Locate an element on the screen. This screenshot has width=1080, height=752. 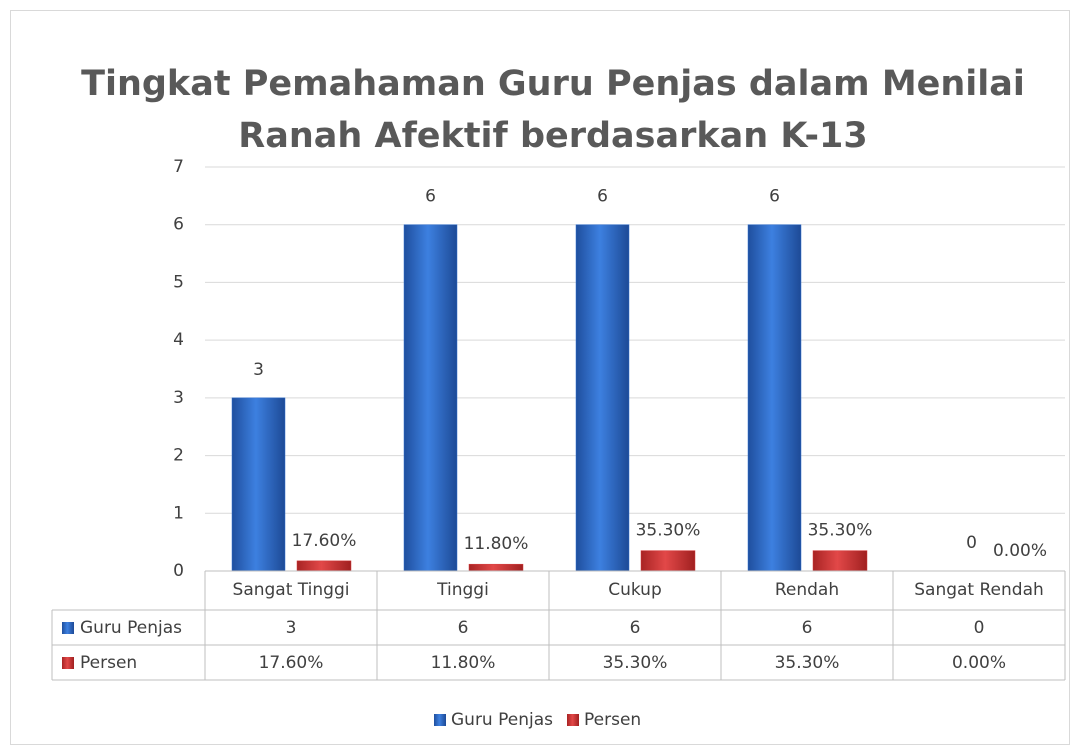
data-label: 17.60% is located at coordinates (324, 541).